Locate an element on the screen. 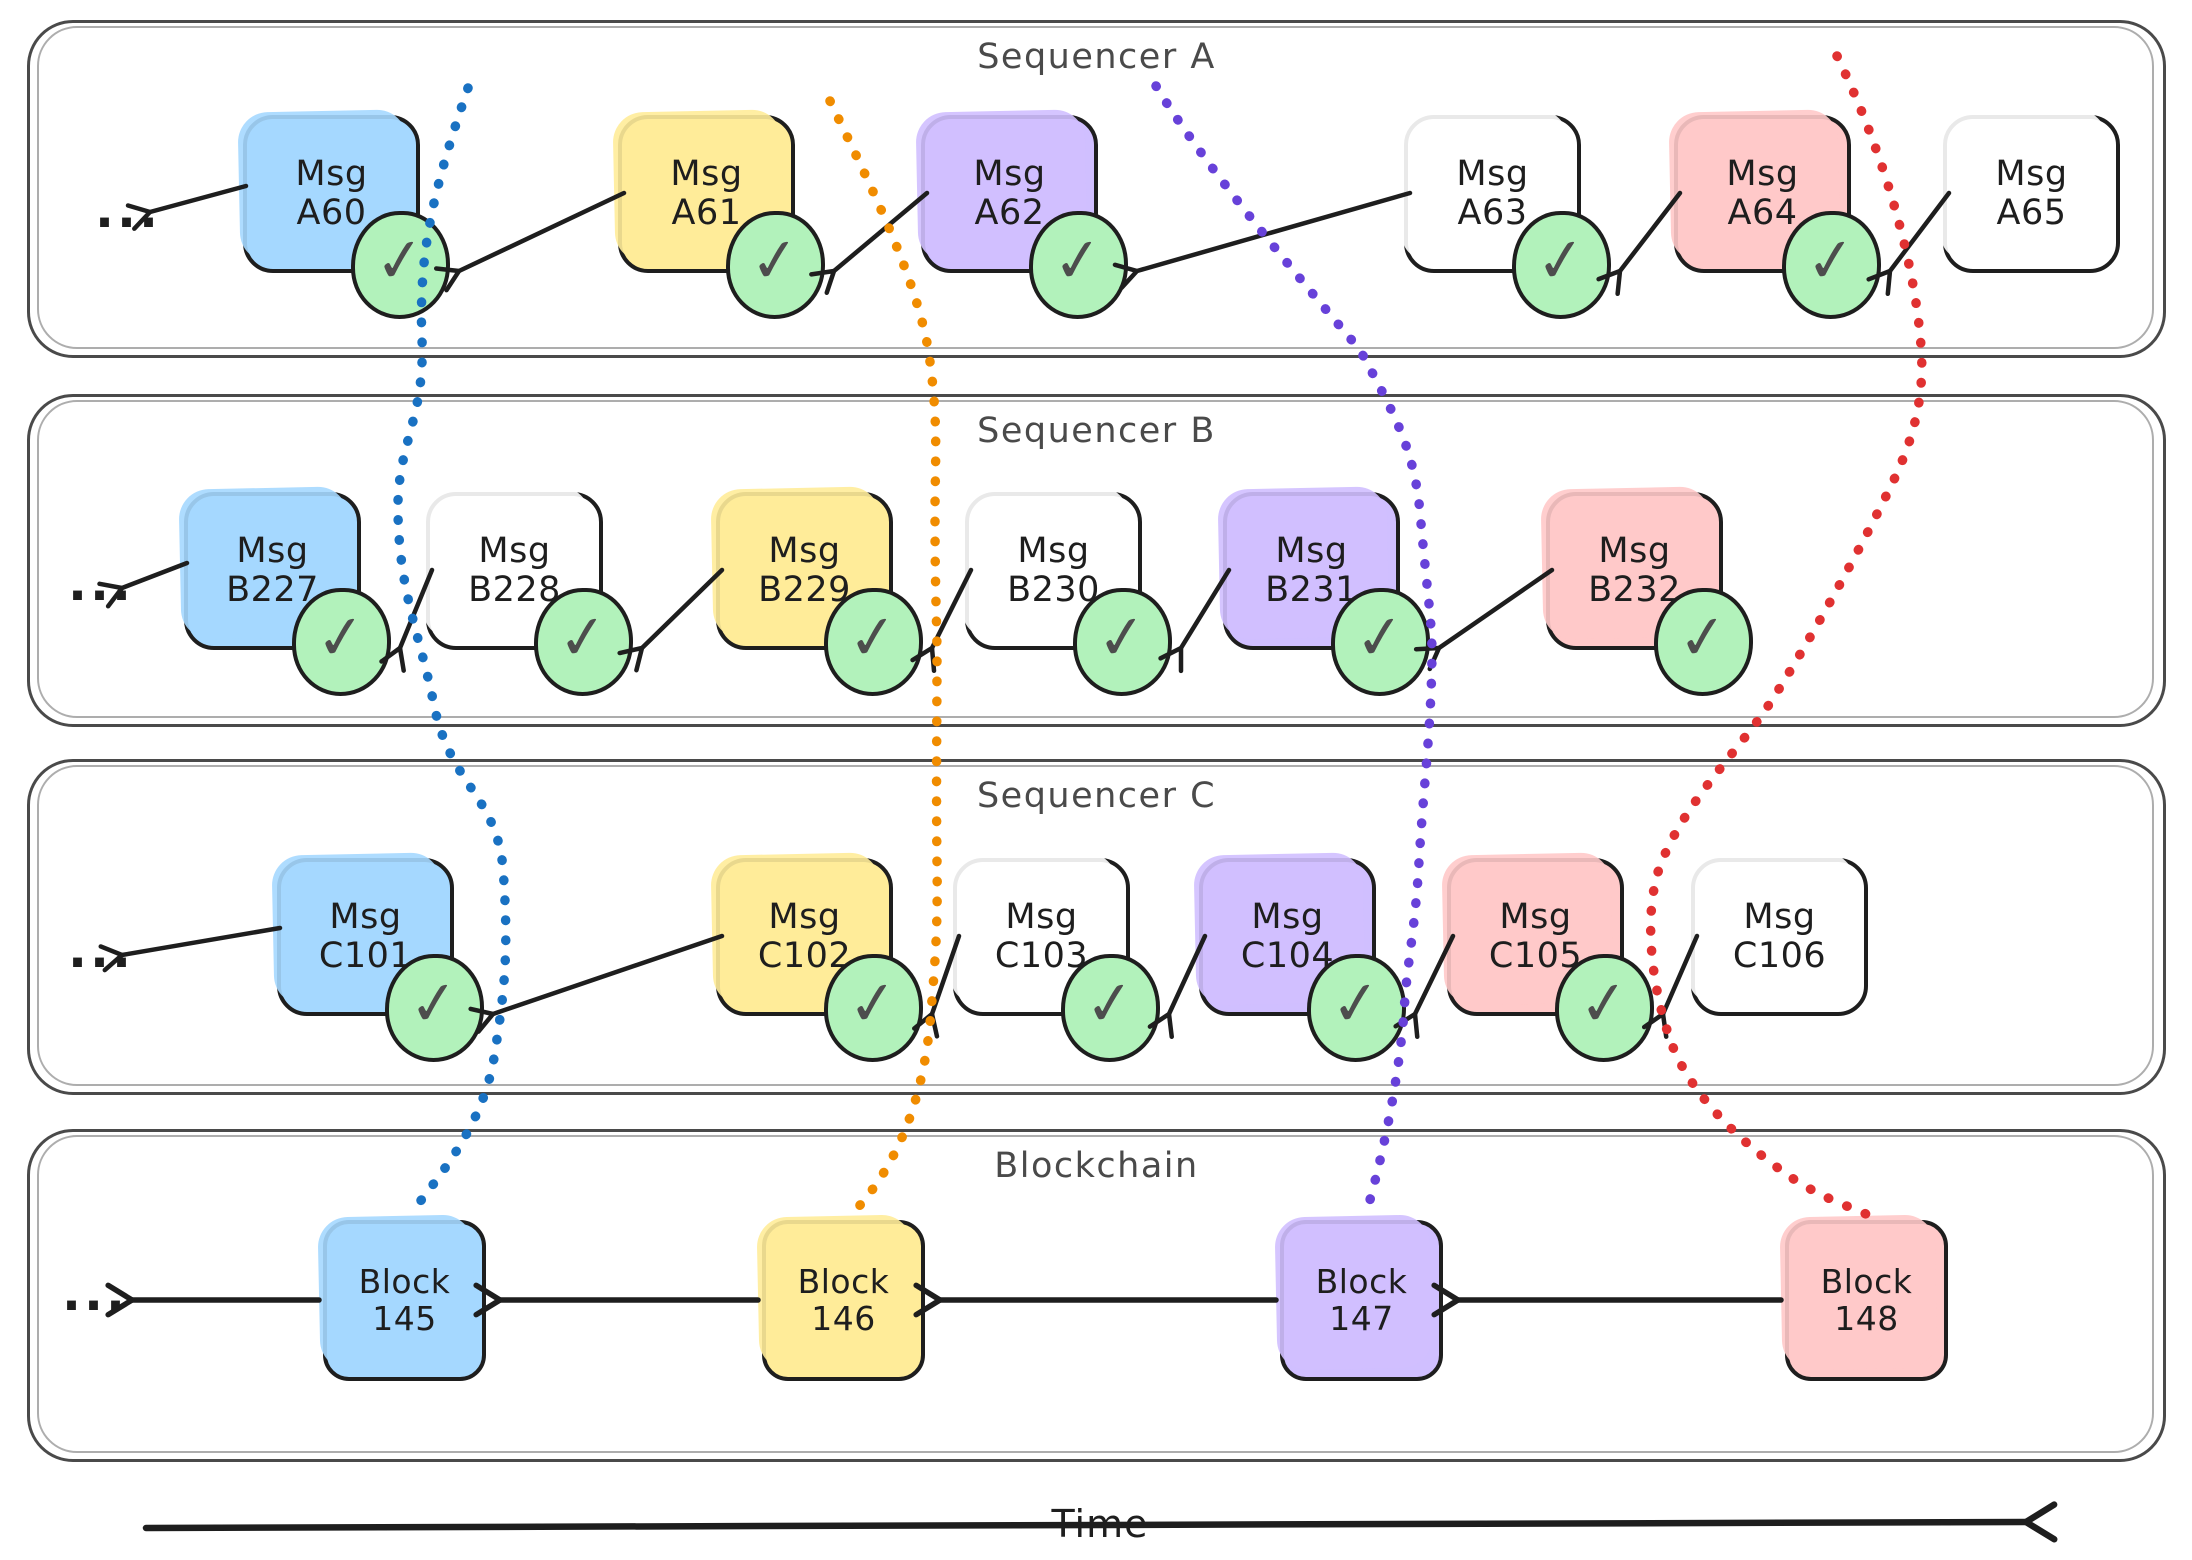 This screenshot has width=2192, height=1560. msg-card-b229: Msg B229 ✓ is located at coordinates (819, 594).